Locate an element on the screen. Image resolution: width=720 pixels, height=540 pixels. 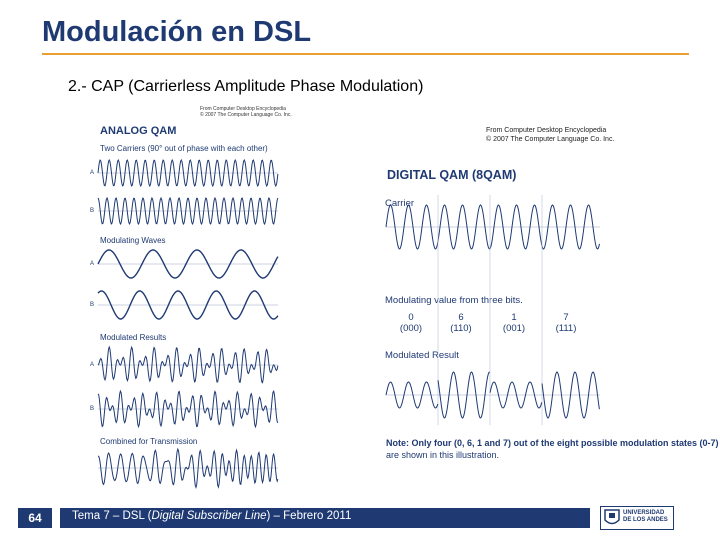
combined-wave is located at coordinates (188, 468).